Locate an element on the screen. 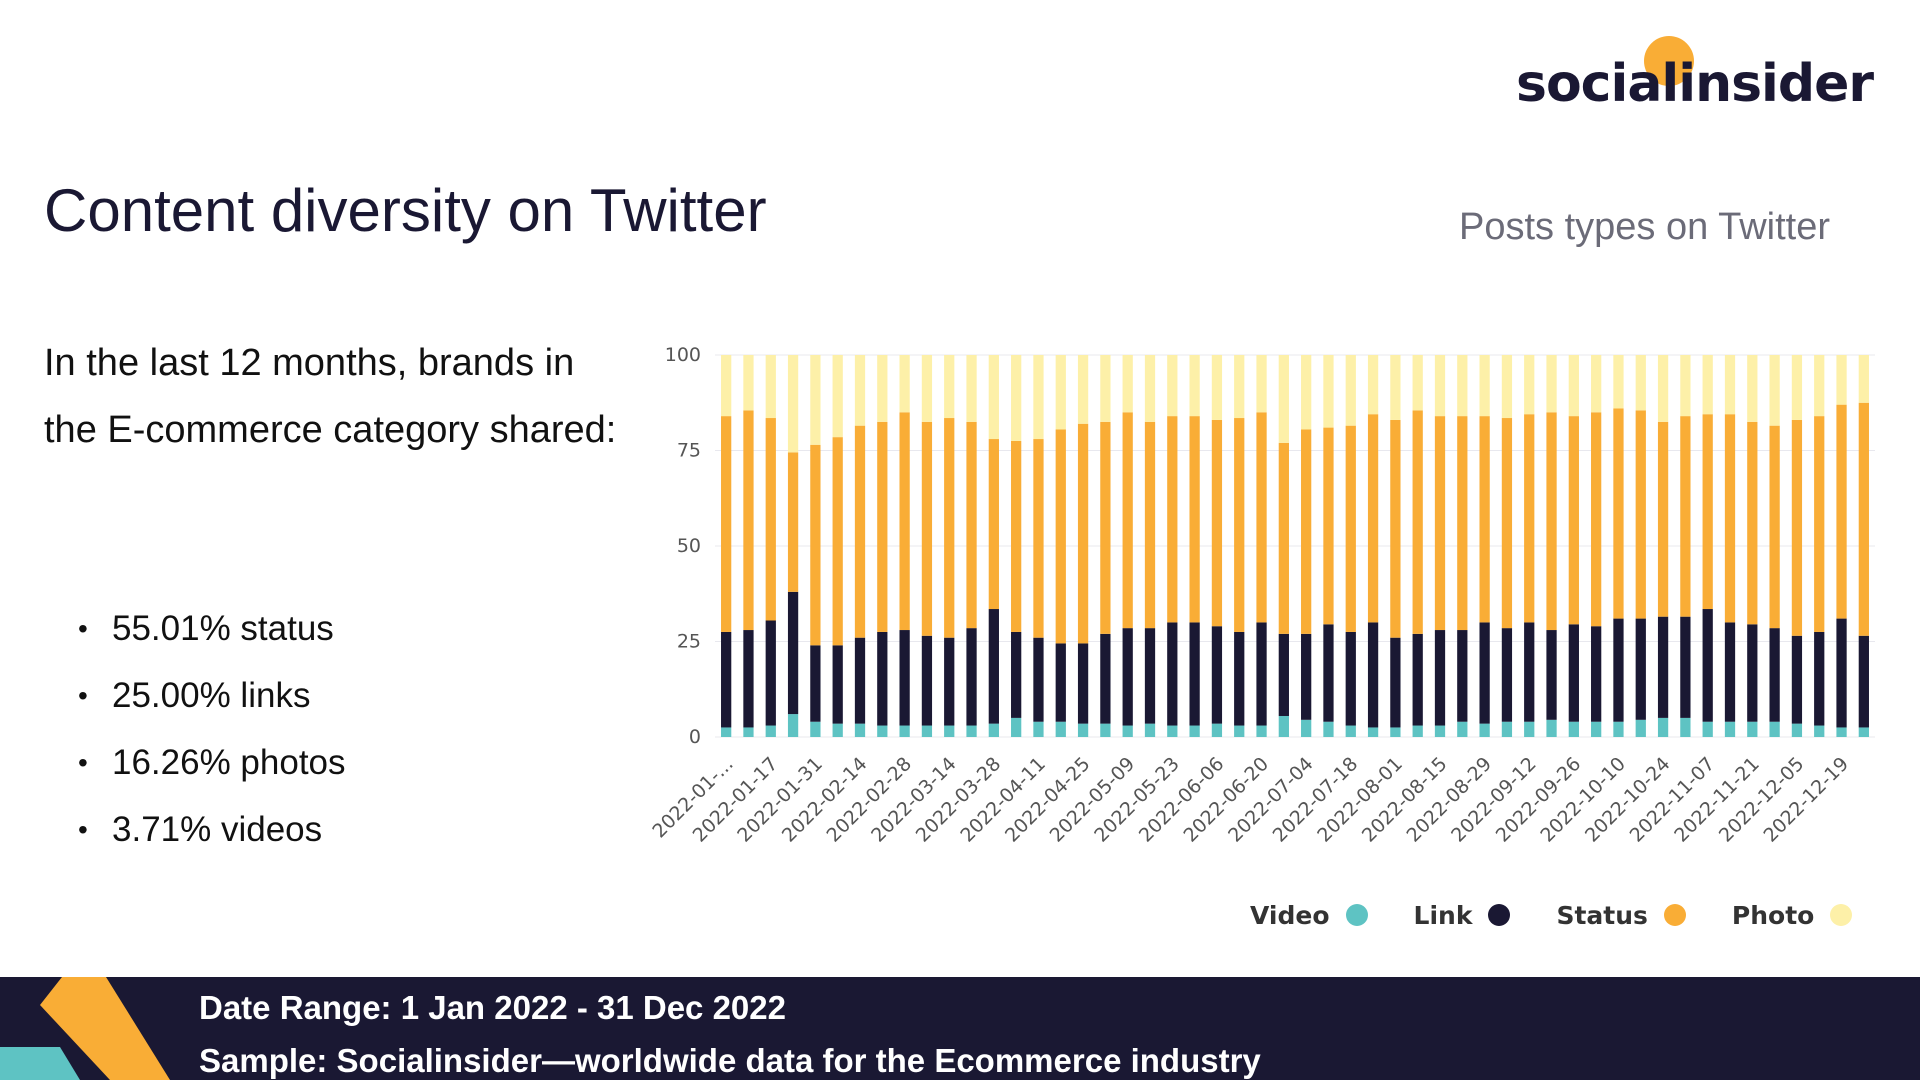 Image resolution: width=1920 pixels, height=1080 pixels. legend-label-status: Status is located at coordinates (1602, 915).